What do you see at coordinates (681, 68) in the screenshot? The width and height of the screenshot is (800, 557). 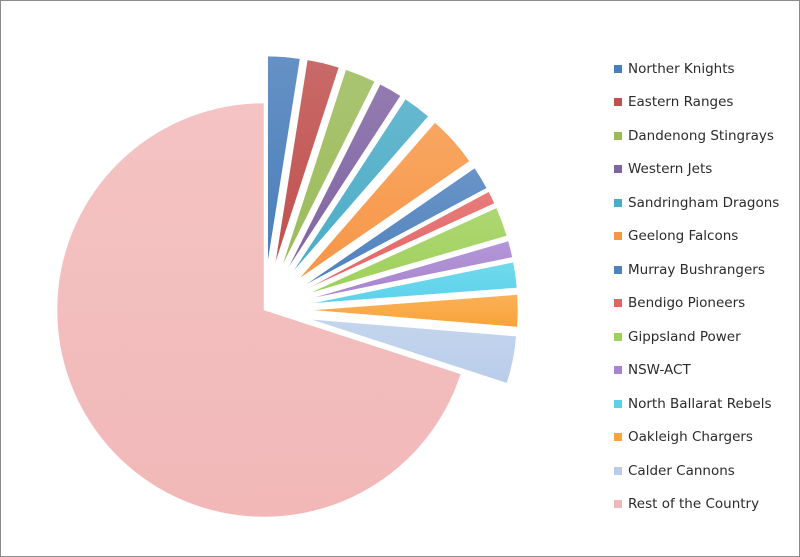 I see `legend-label: Norther Knights` at bounding box center [681, 68].